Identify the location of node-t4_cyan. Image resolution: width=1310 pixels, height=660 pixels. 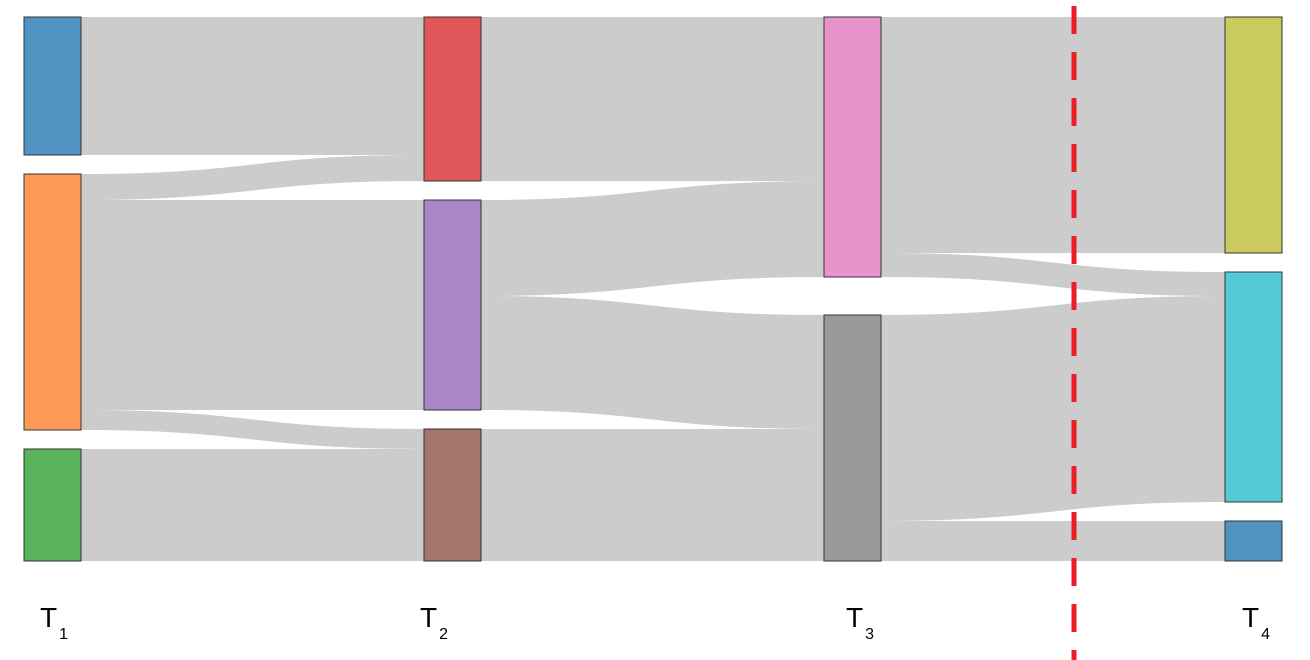
(1253, 387).